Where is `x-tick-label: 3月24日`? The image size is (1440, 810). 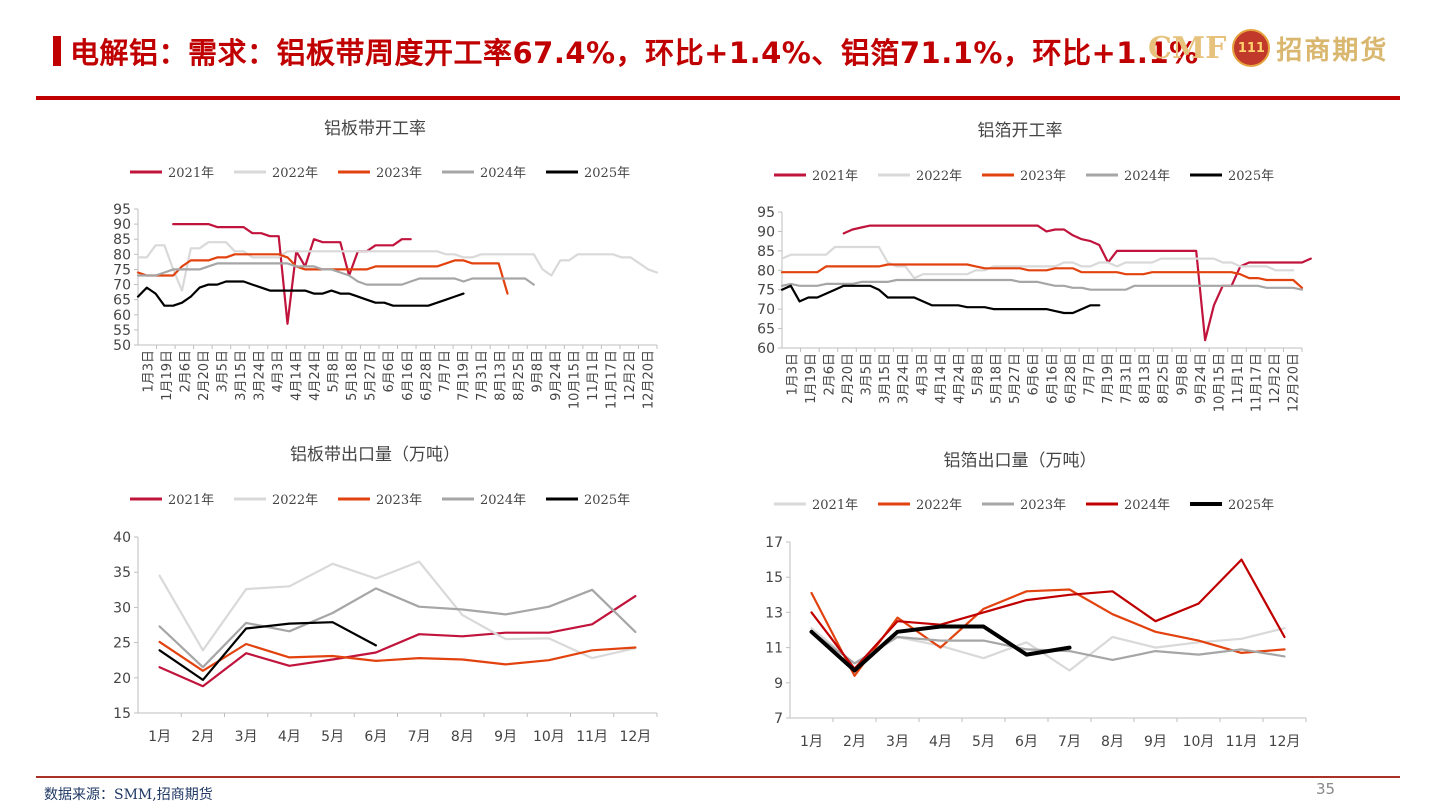
x-tick-label: 3月24日 is located at coordinates (904, 378).